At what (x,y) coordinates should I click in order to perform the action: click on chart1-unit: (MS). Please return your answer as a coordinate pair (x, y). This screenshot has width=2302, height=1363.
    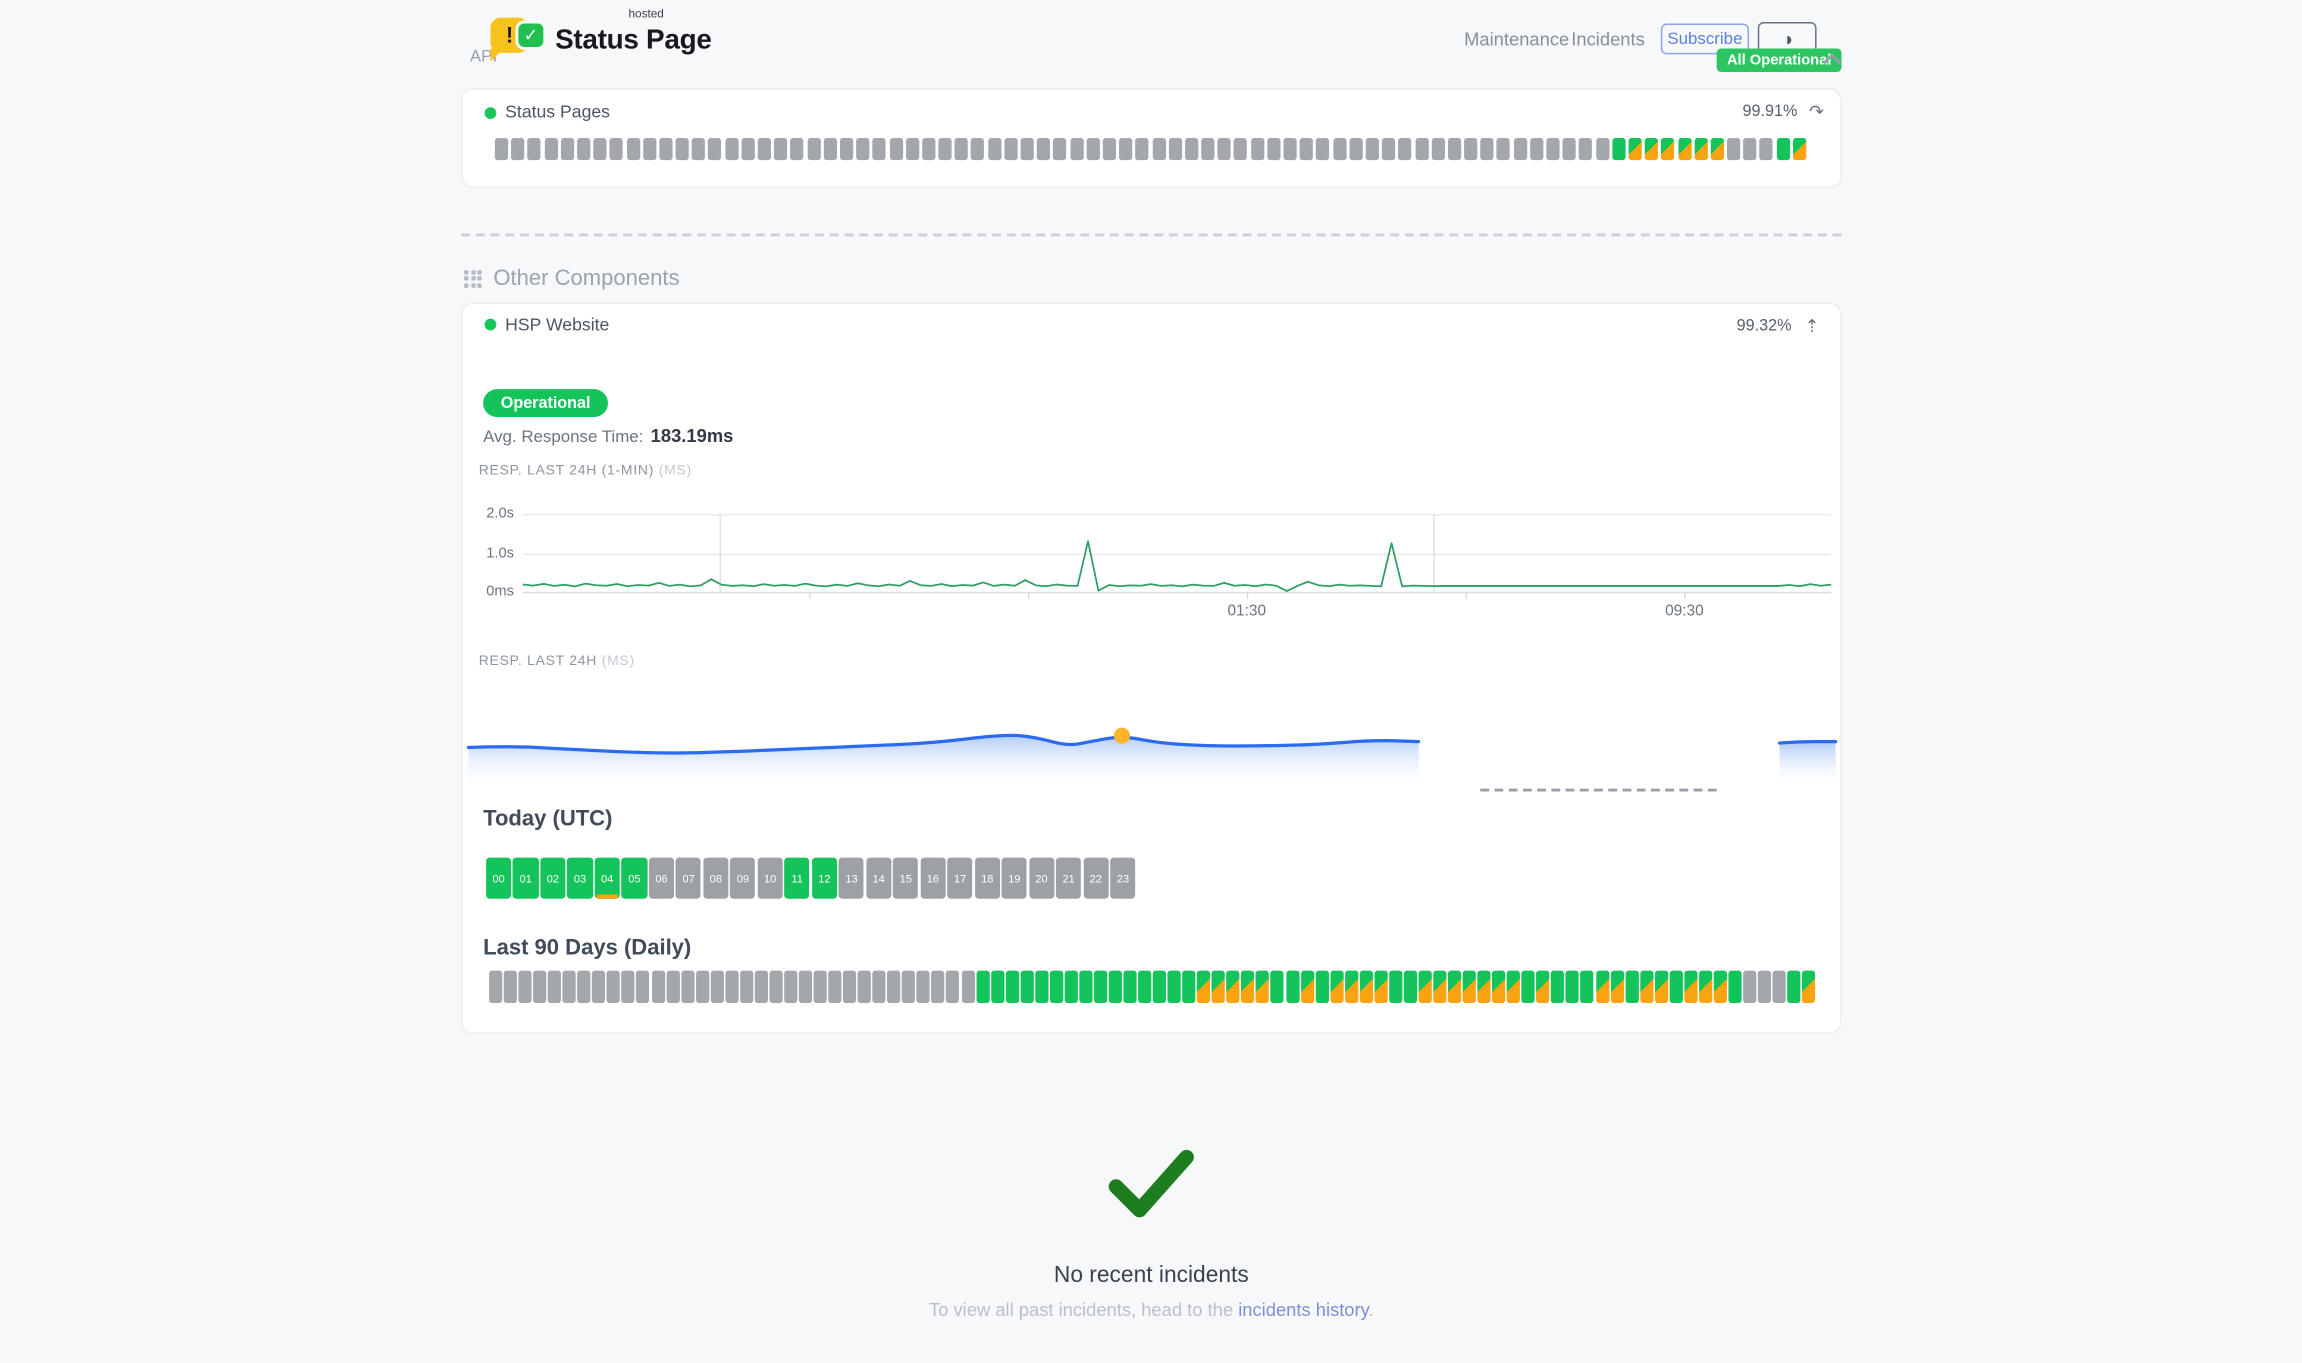
    Looking at the image, I should click on (675, 470).